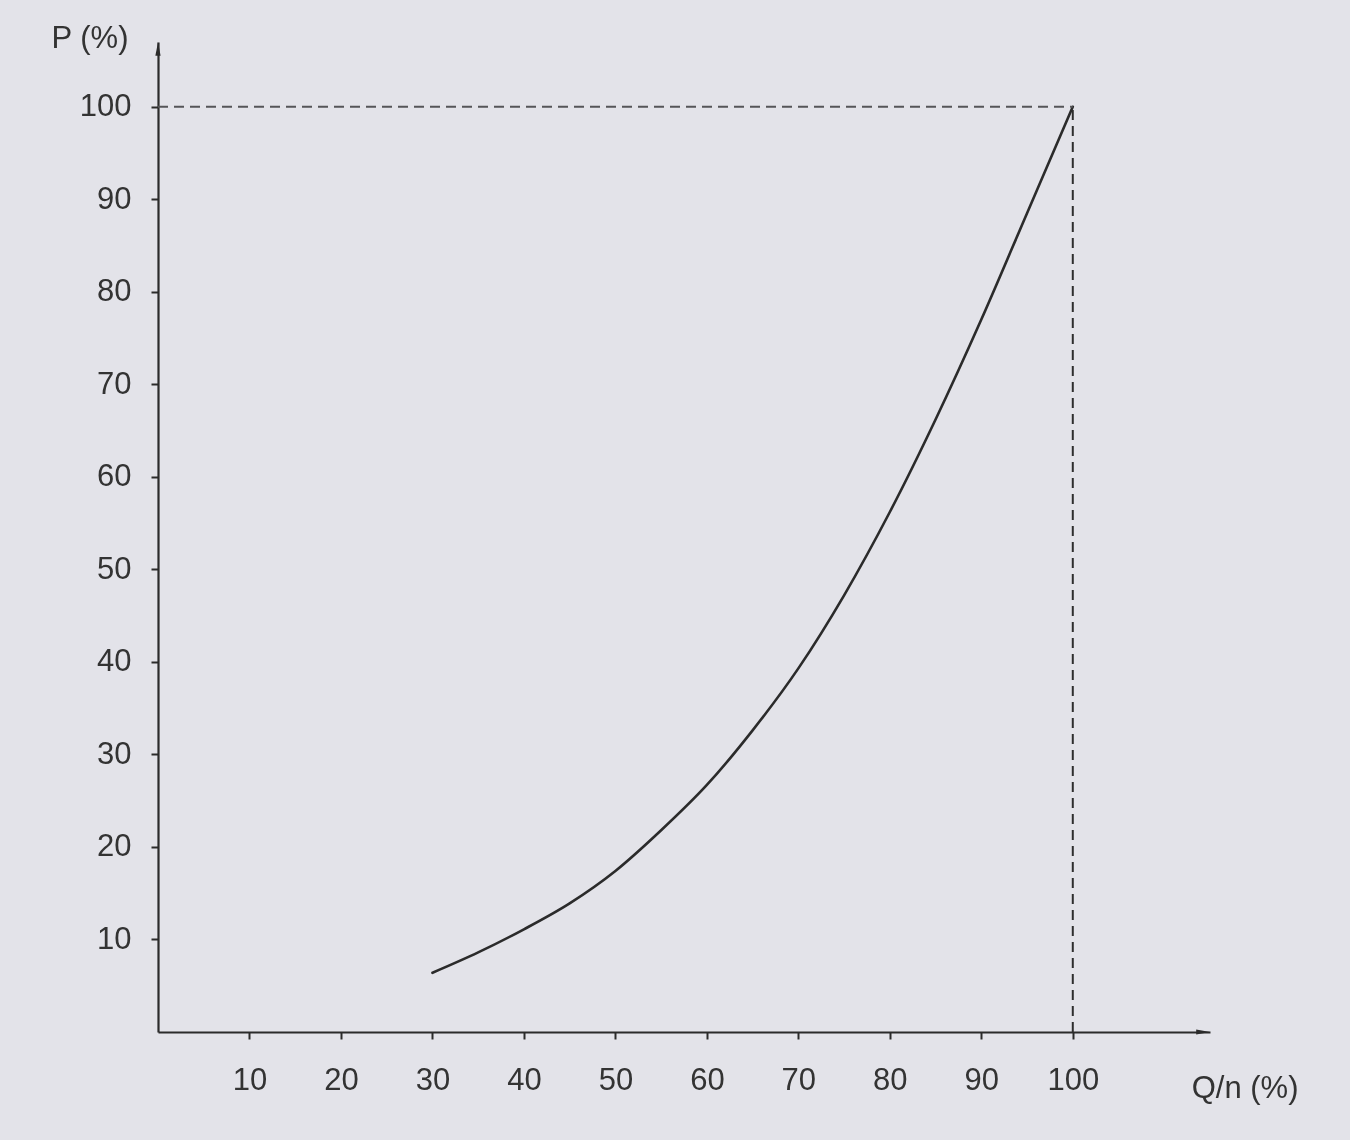  What do you see at coordinates (114, 291) in the screenshot?
I see `y-tick-label: 80` at bounding box center [114, 291].